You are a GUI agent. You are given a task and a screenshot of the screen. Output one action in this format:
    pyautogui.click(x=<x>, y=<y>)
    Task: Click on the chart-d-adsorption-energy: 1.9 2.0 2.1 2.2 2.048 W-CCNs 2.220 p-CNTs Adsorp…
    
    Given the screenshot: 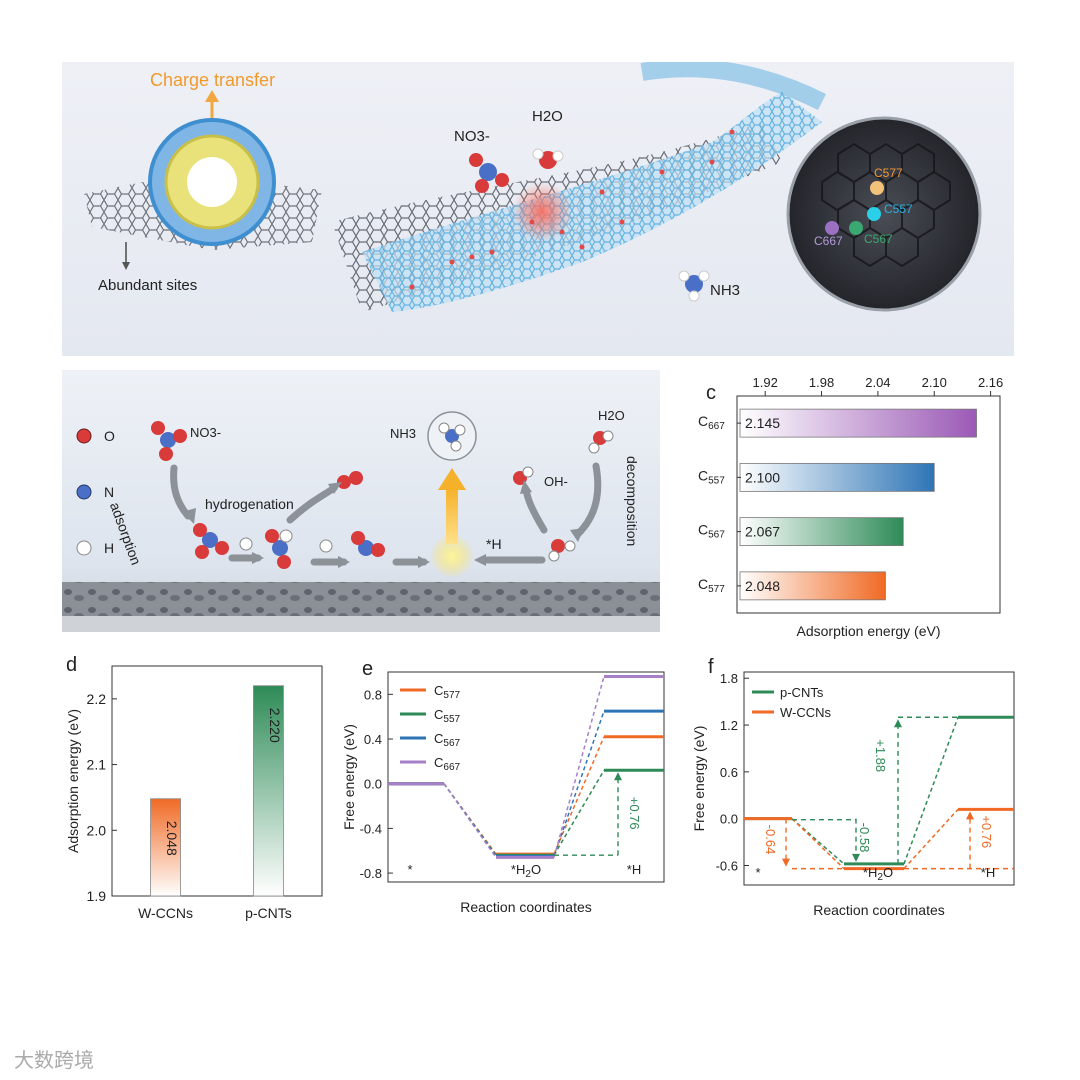 What is the action you would take?
    pyautogui.click(x=194, y=793)
    